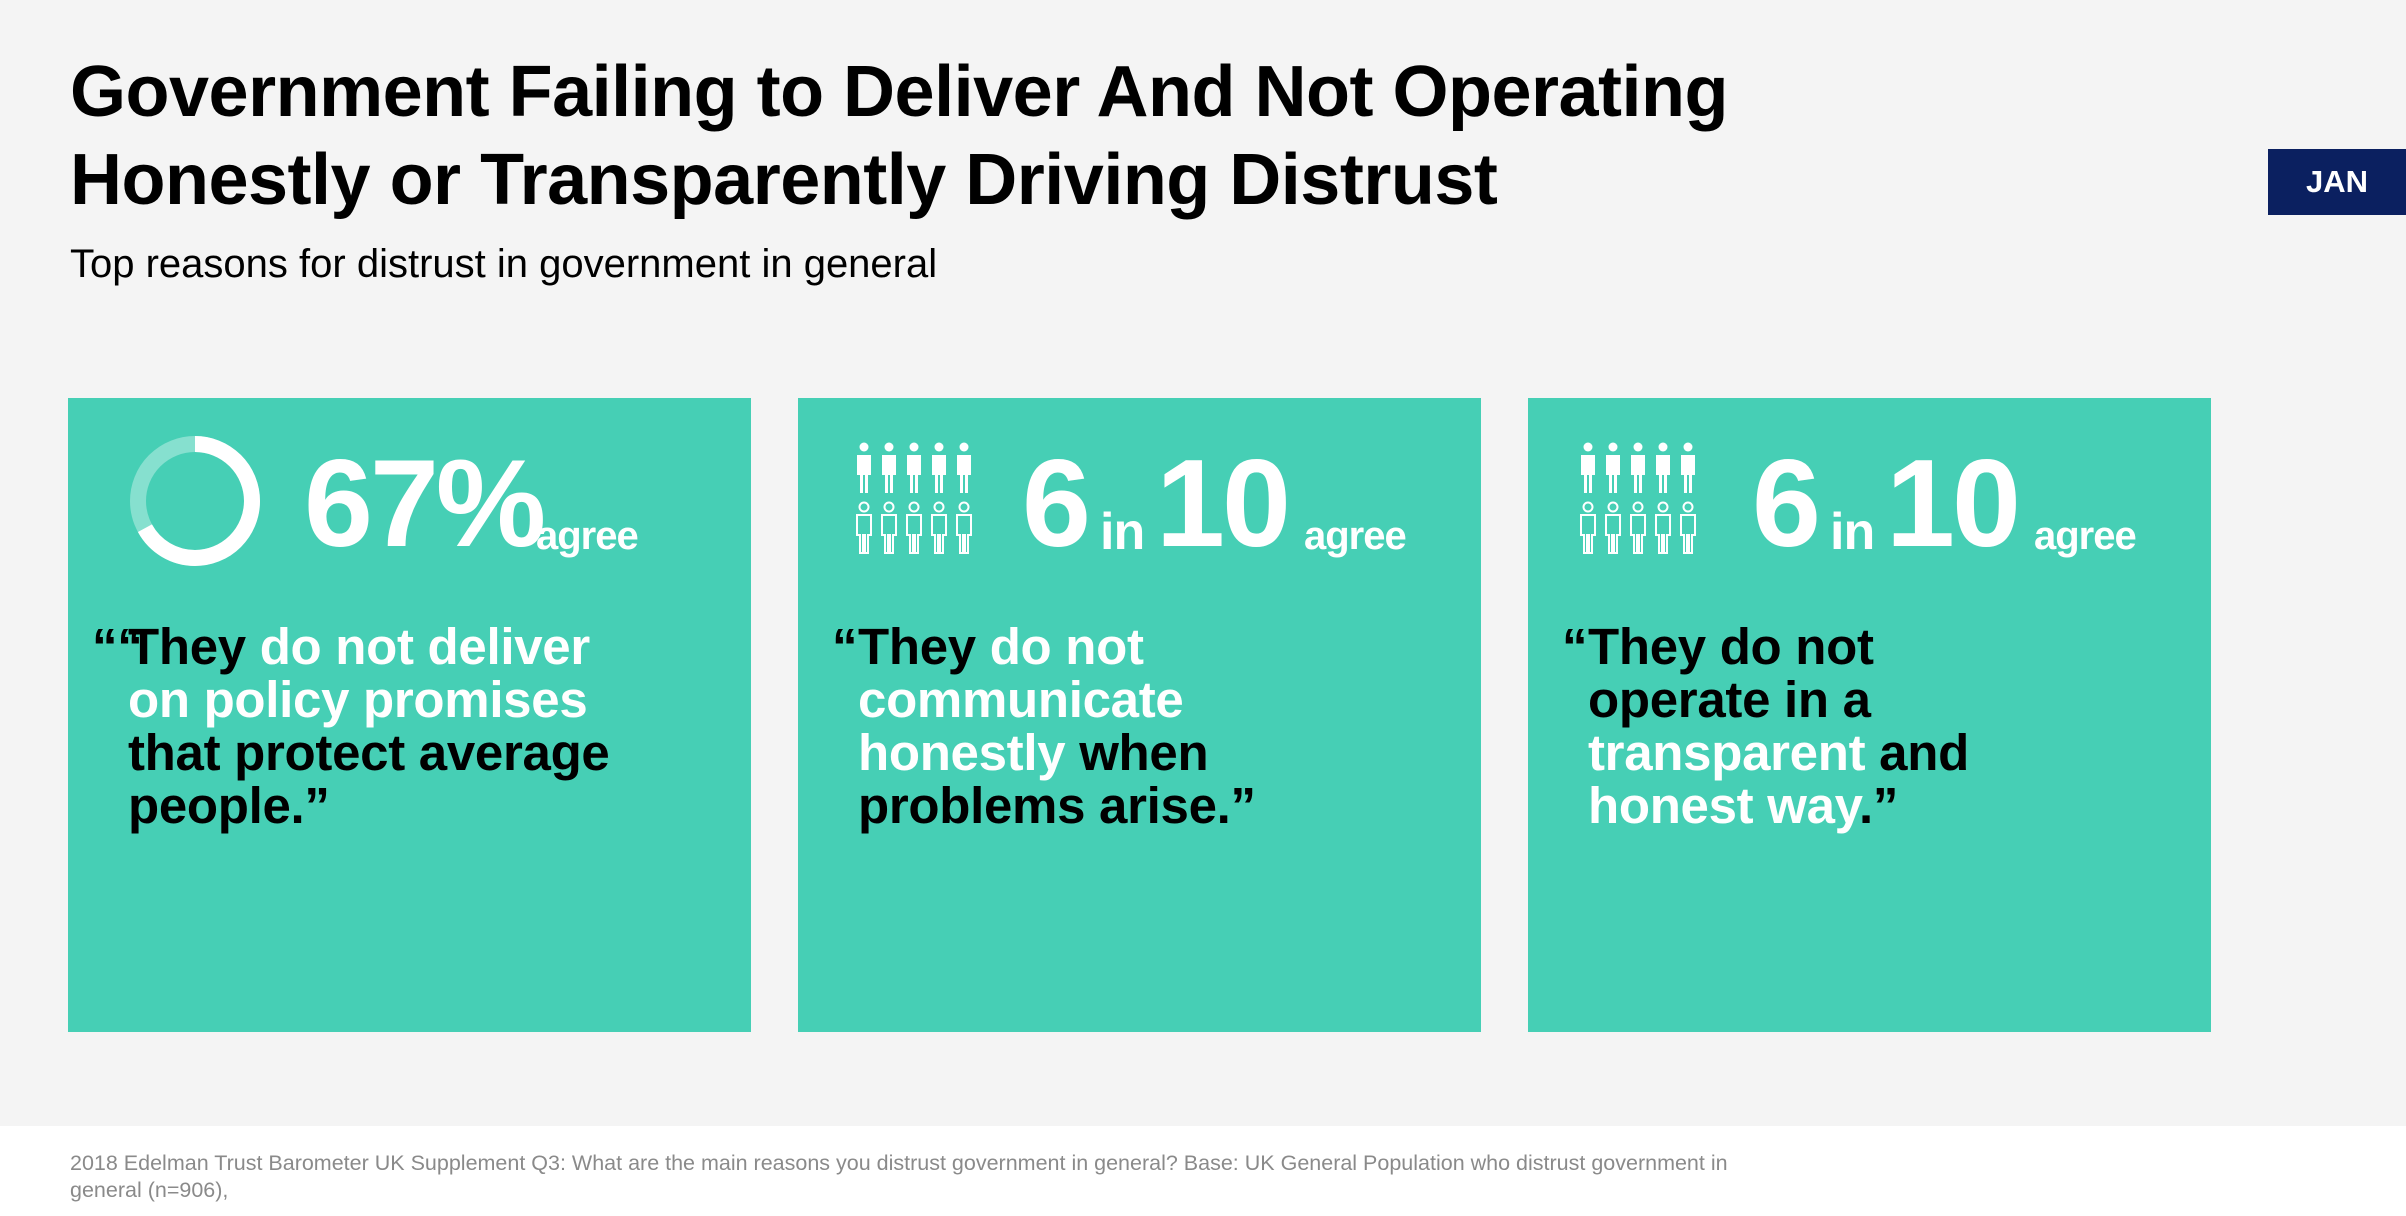 The image size is (2406, 1216). Describe the element at coordinates (1731, 646) in the screenshot. I see `quote-part: They do not` at that location.